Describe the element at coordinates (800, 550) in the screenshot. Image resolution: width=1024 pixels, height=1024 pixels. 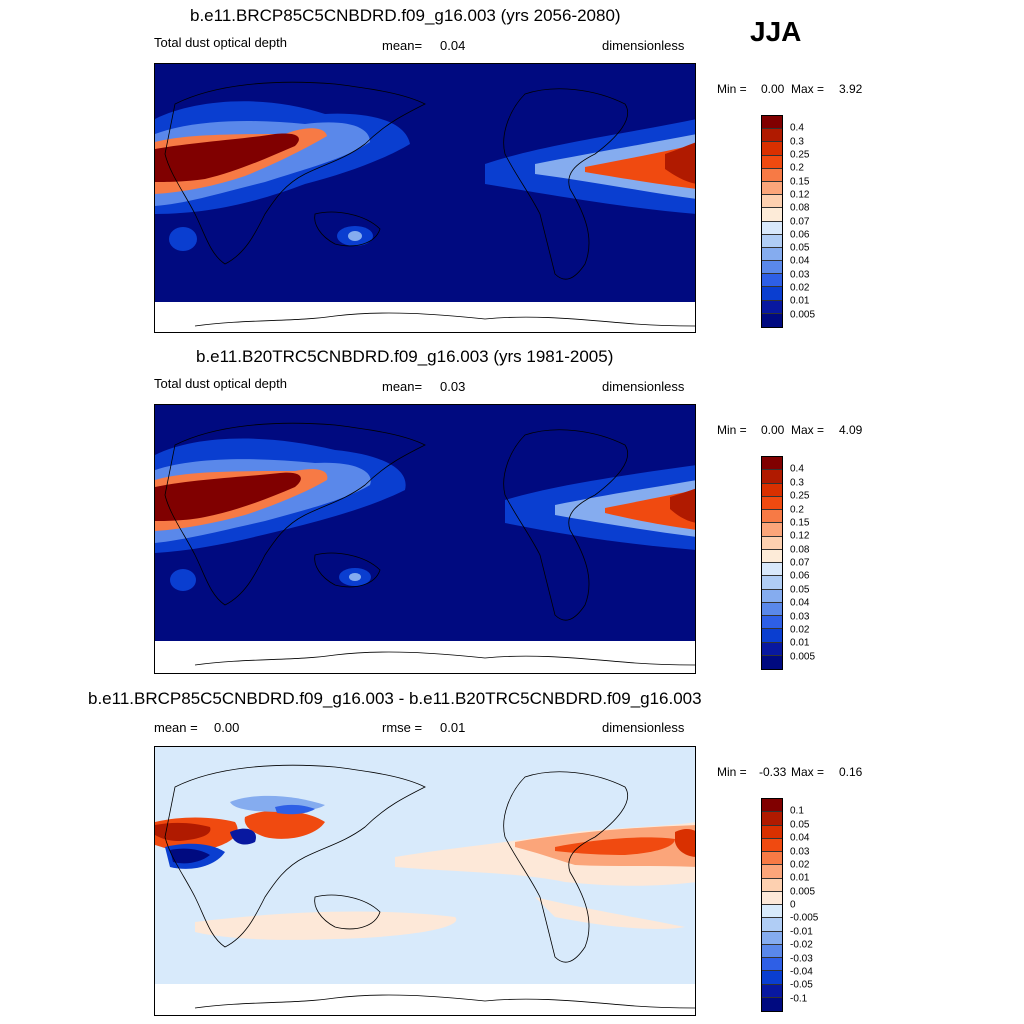
I see `colorbar-tick-label: 0.08` at that location.